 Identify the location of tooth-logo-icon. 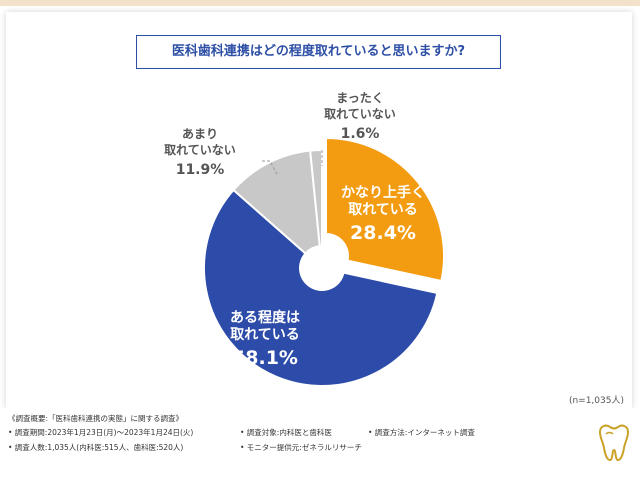
(614, 443).